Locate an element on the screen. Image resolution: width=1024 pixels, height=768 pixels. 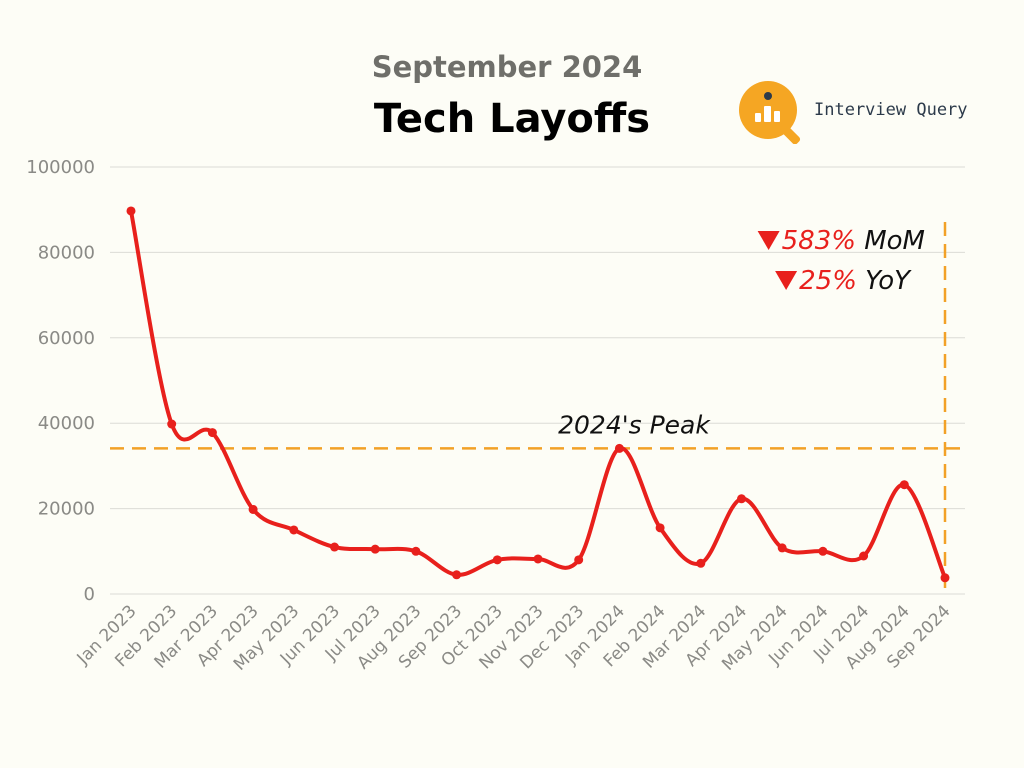
y-tick-label: 100000 is located at coordinates (60, 167).